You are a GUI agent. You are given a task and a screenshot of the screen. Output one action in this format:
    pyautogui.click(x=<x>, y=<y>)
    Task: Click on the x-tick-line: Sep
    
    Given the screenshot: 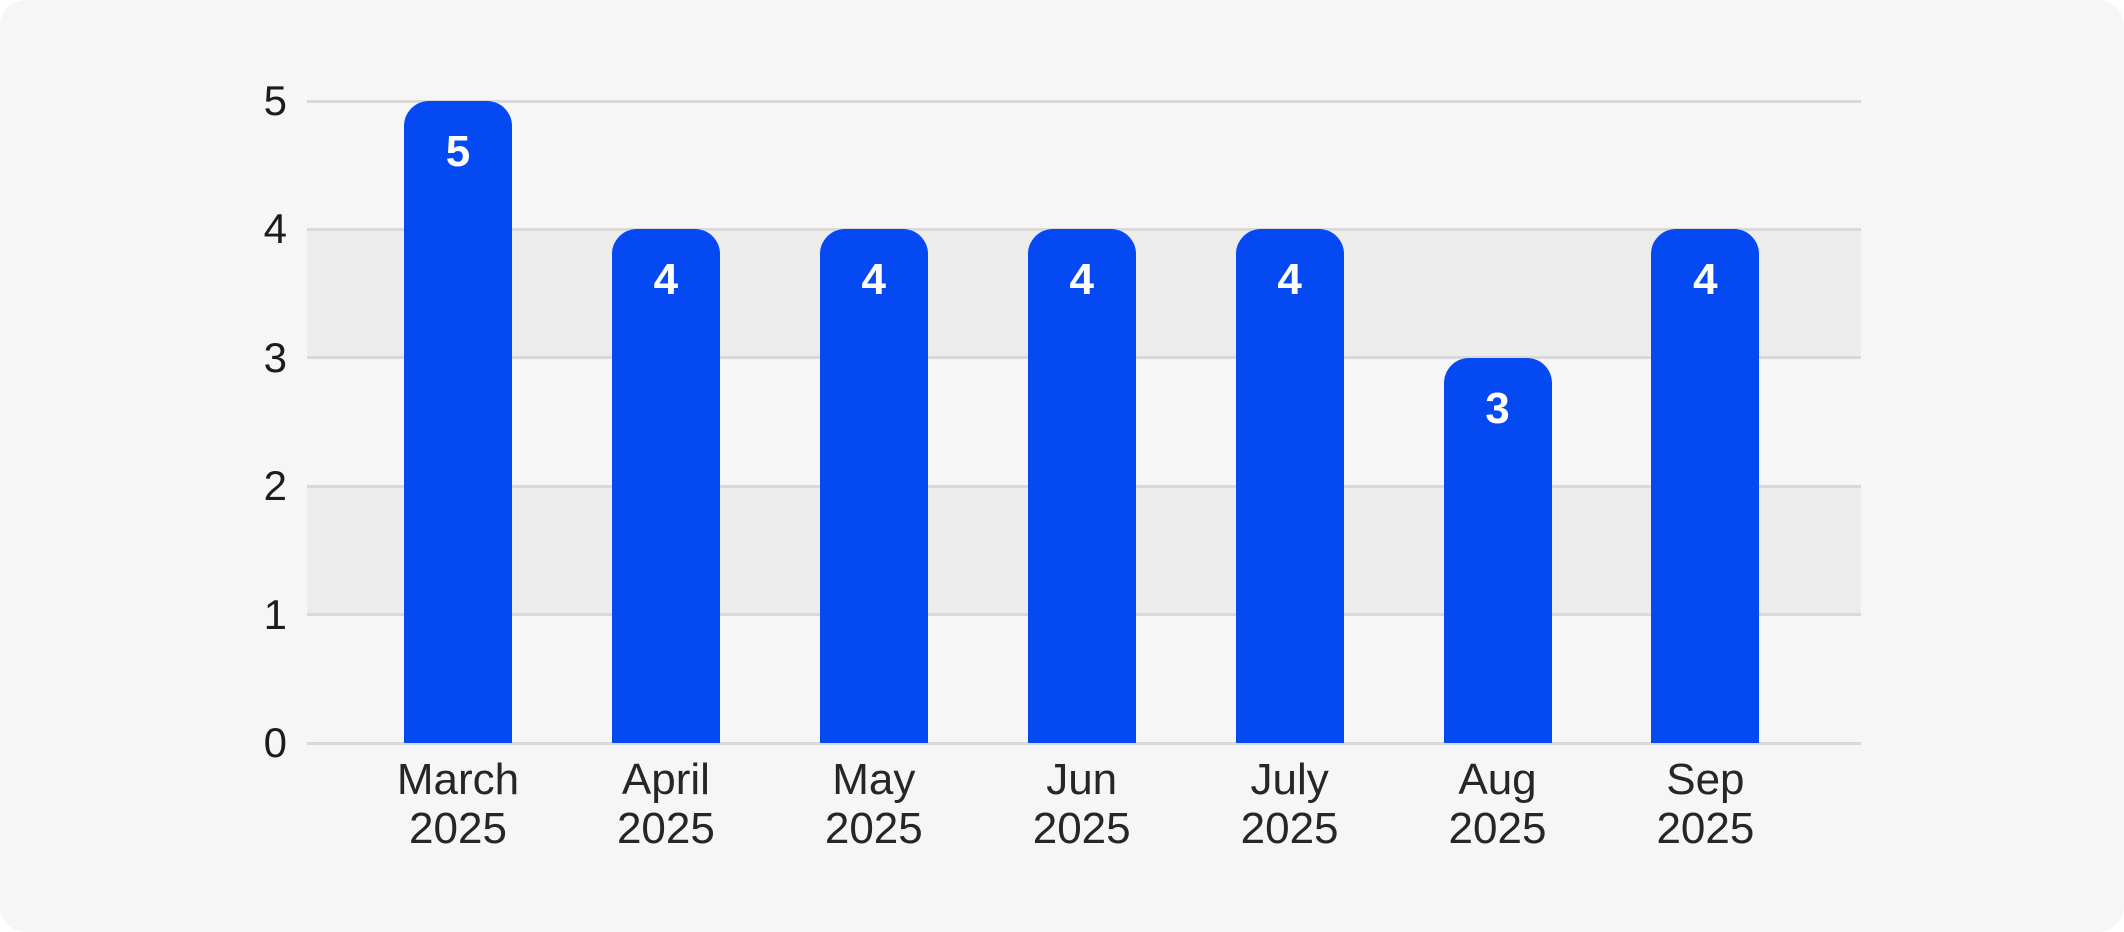 What is the action you would take?
    pyautogui.click(x=1705, y=779)
    